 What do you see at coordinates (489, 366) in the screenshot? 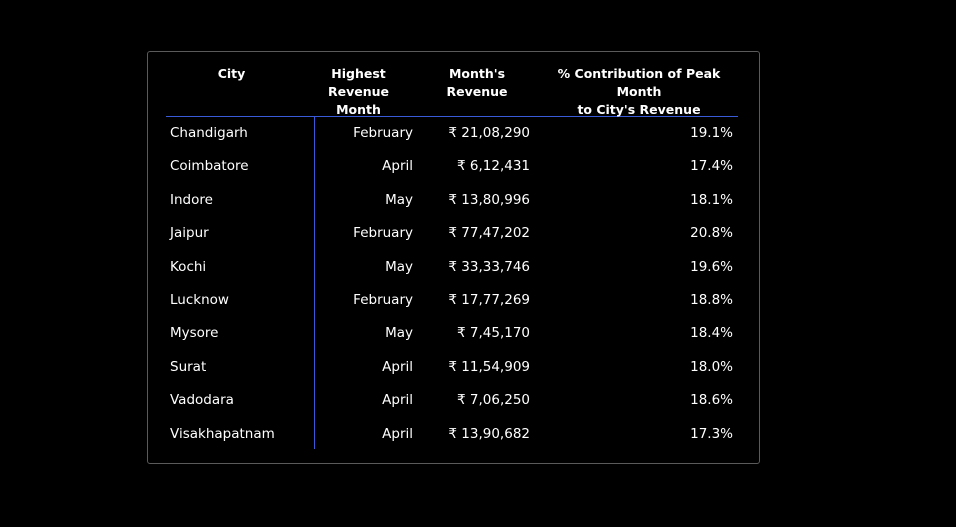
I see `cell-revenue: ₹ 11,54,909` at bounding box center [489, 366].